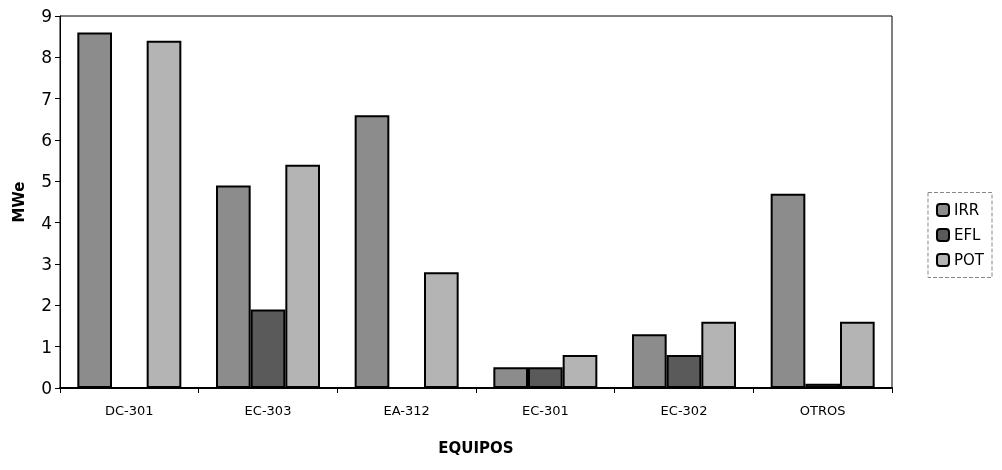 This screenshot has height=470, width=1002. I want to click on y-tick-label: 6, so click(46, 140).